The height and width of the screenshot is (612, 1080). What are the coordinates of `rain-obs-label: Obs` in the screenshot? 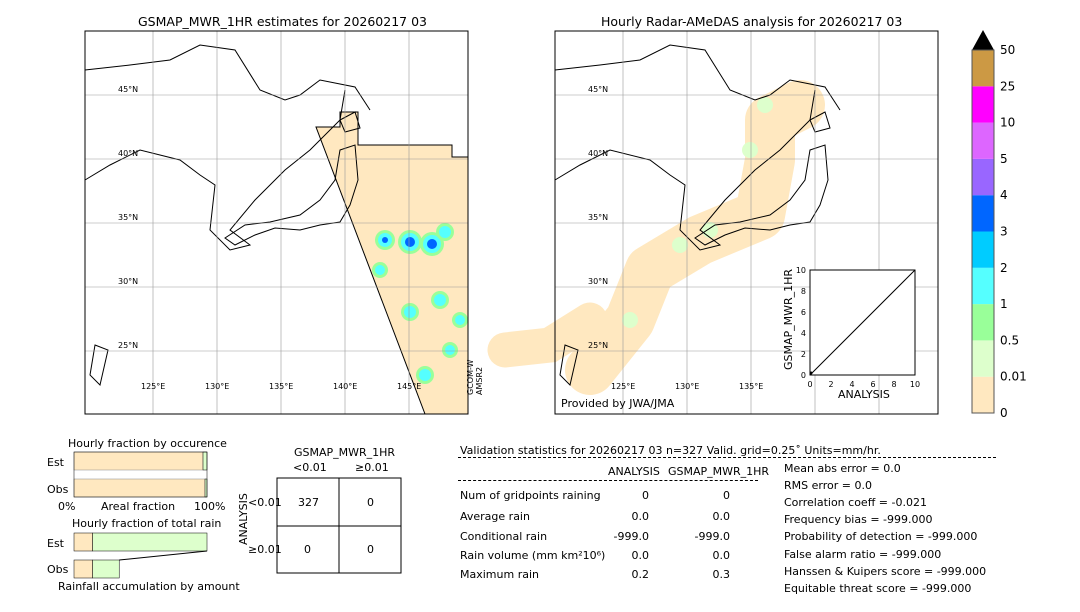 It's located at (58, 569).